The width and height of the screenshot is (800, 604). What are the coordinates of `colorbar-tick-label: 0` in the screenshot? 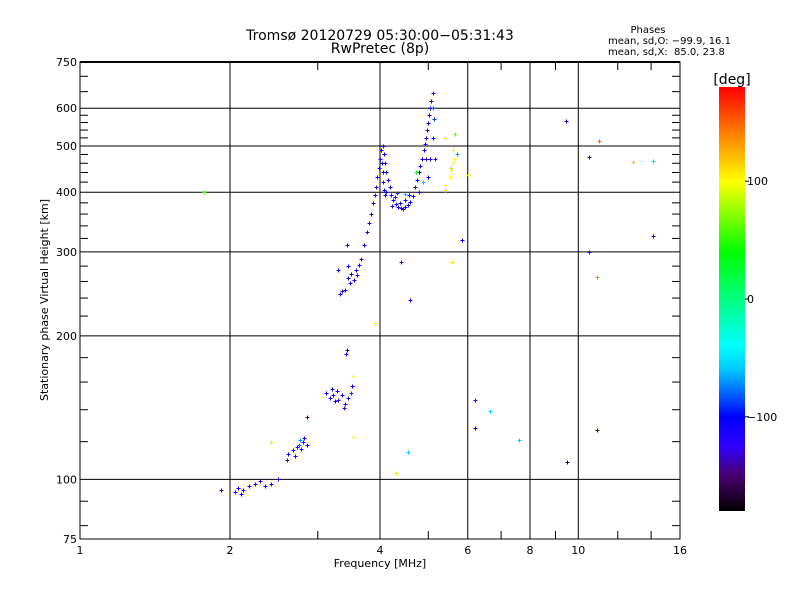 It's located at (750, 299).